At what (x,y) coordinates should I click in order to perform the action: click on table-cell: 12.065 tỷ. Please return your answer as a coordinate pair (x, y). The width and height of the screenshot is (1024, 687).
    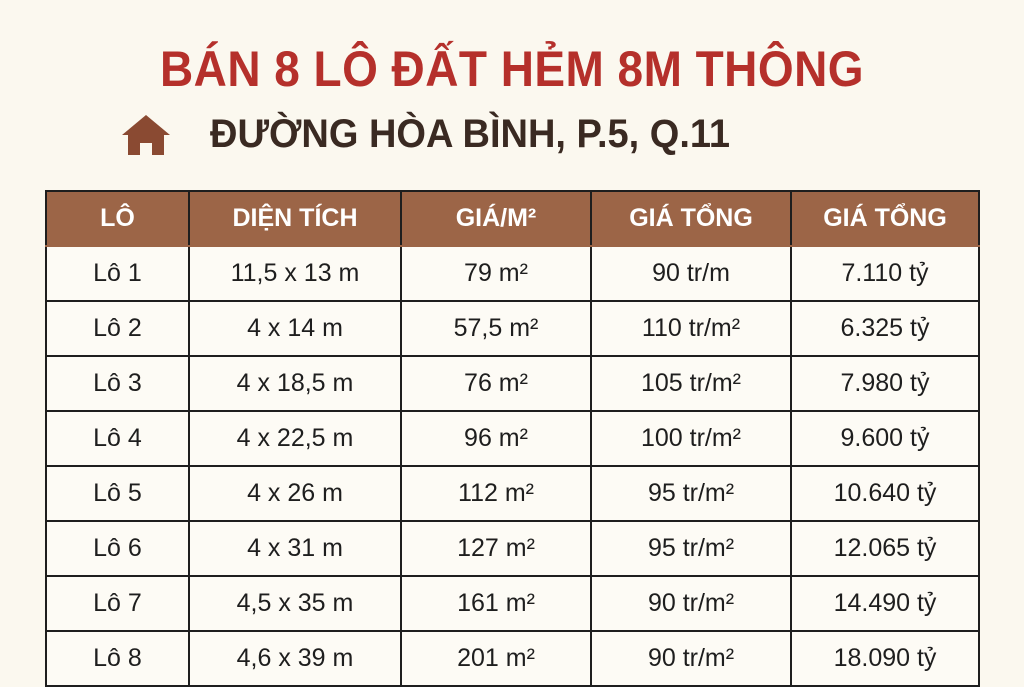
    Looking at the image, I should click on (885, 548).